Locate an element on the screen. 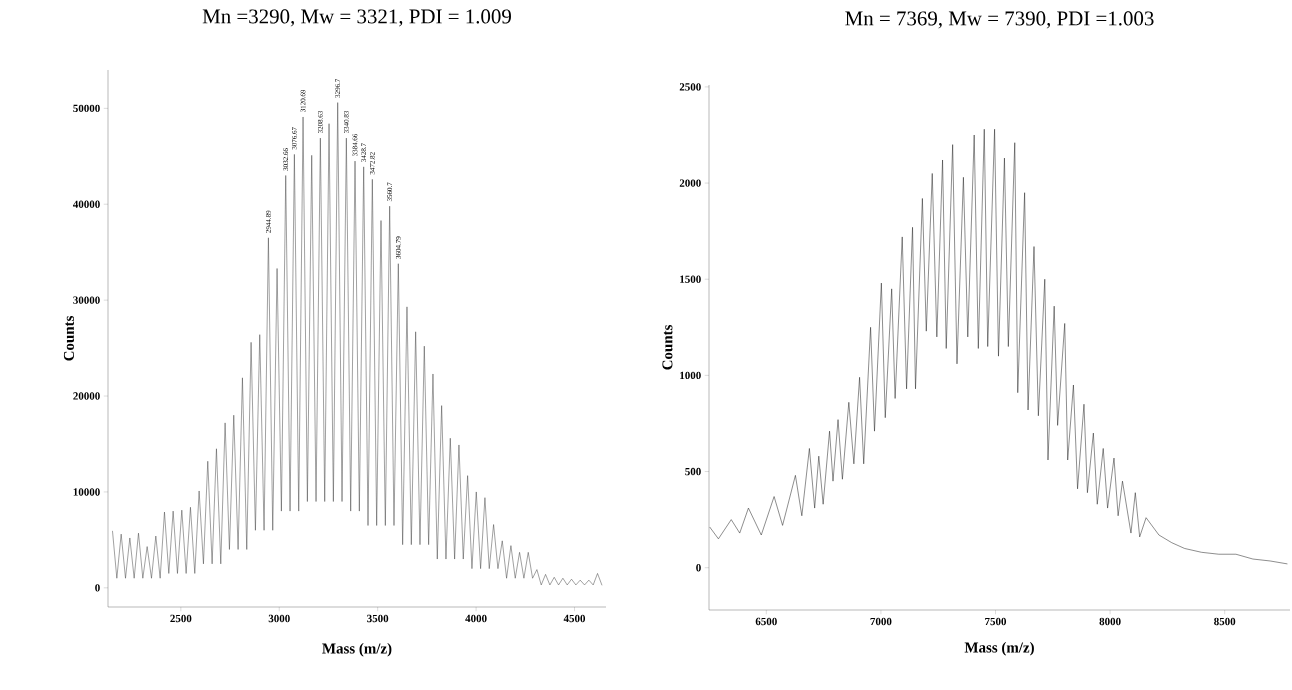  x-tick-label: 8500 is located at coordinates (1225, 621).